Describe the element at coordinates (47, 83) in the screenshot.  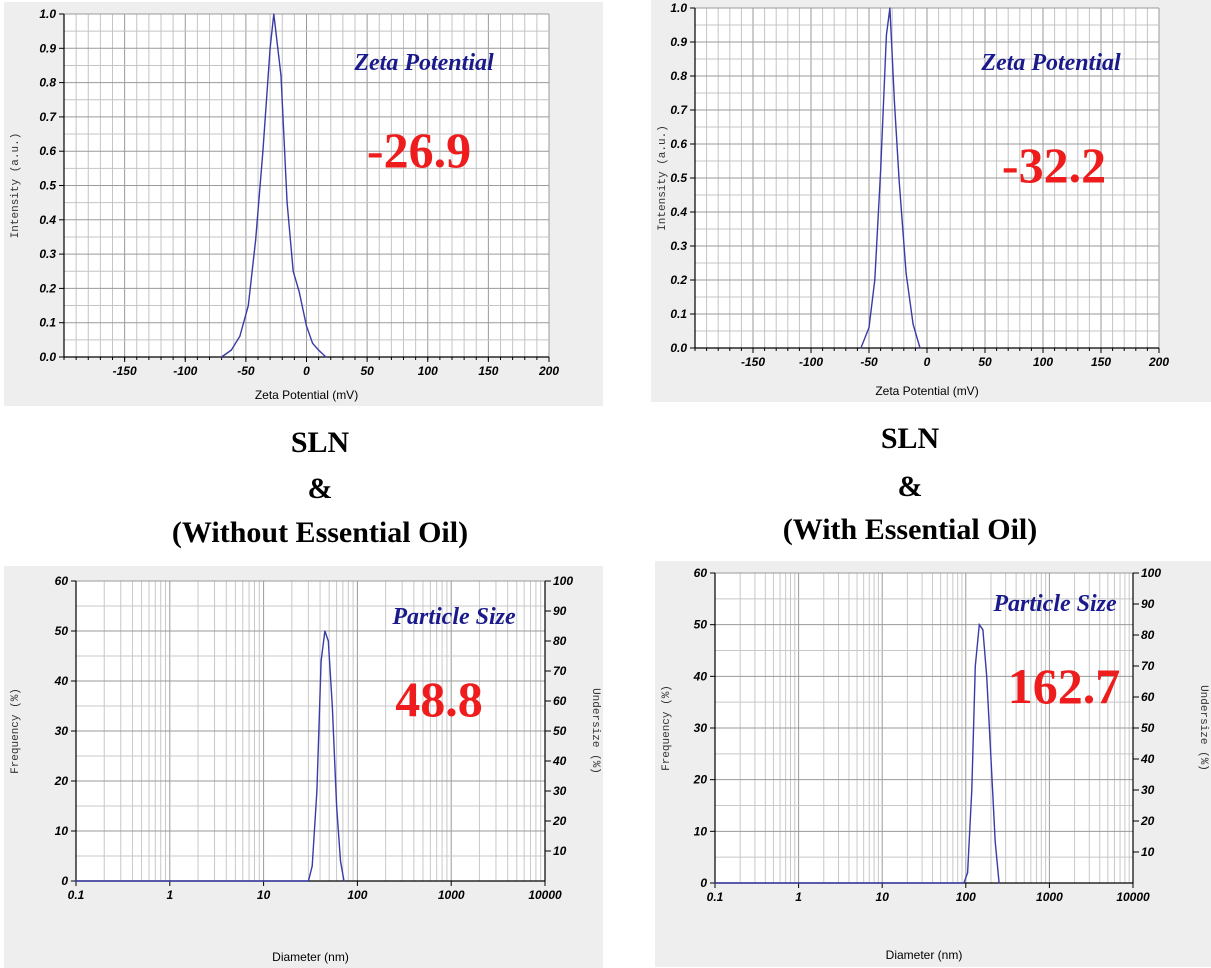
I see `y-tick-label: 0.8` at that location.